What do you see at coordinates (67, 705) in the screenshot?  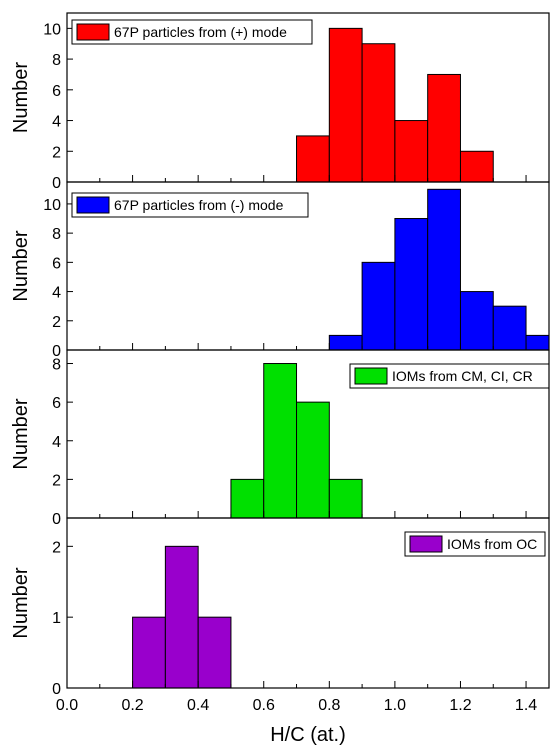 I see `x-tick-label: 0.0` at bounding box center [67, 705].